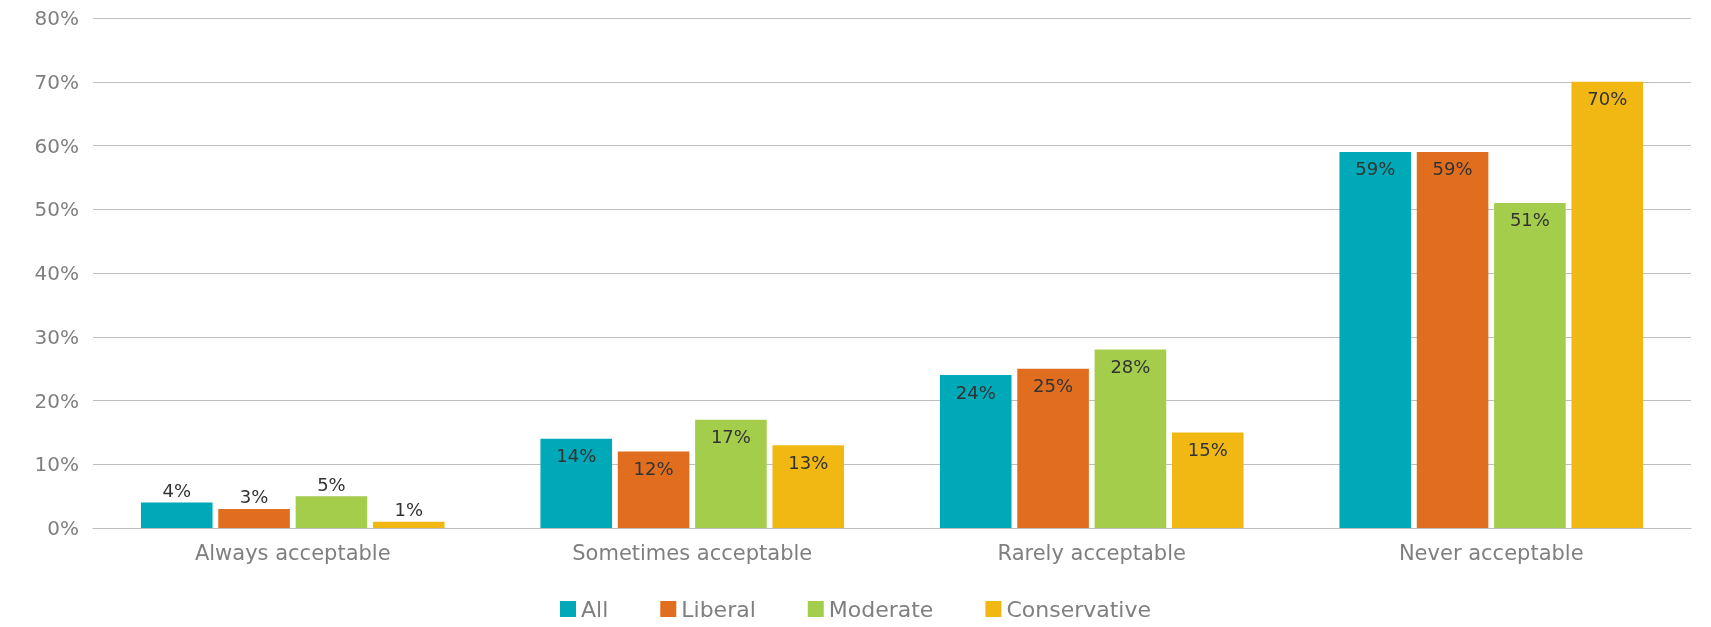 The height and width of the screenshot is (627, 1711). I want to click on y-tick-label: 70%, so click(56, 81).